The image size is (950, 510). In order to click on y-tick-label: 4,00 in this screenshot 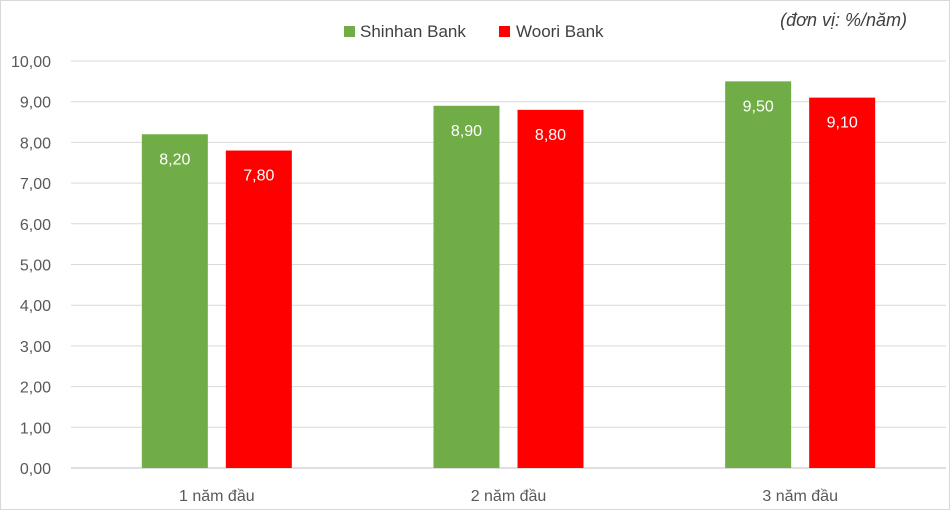, I will do `click(35, 306)`.